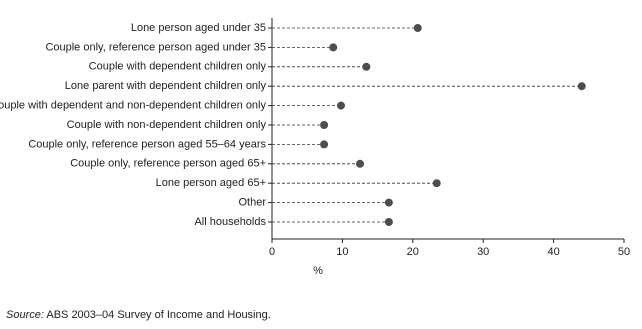 The image size is (642, 329). What do you see at coordinates (211, 183) in the screenshot?
I see `category-label: Lone person aged 65+` at bounding box center [211, 183].